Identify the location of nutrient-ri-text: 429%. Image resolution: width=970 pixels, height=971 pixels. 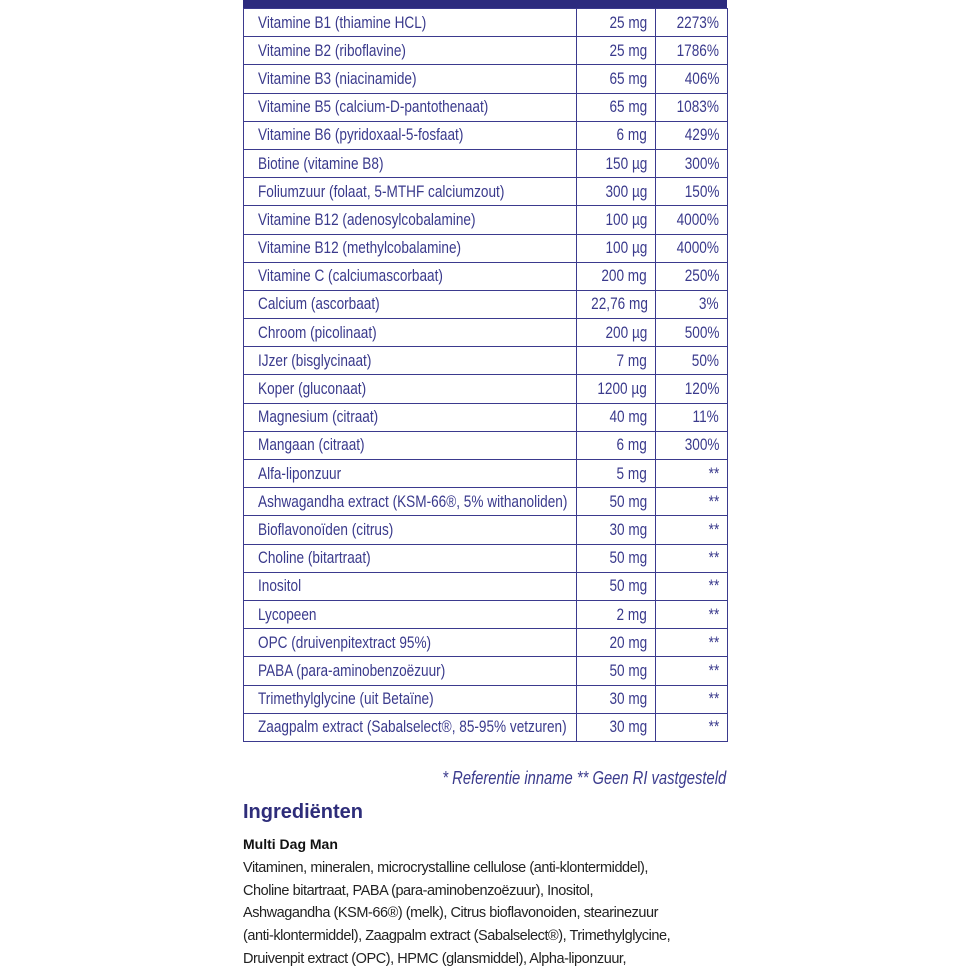
(701, 135).